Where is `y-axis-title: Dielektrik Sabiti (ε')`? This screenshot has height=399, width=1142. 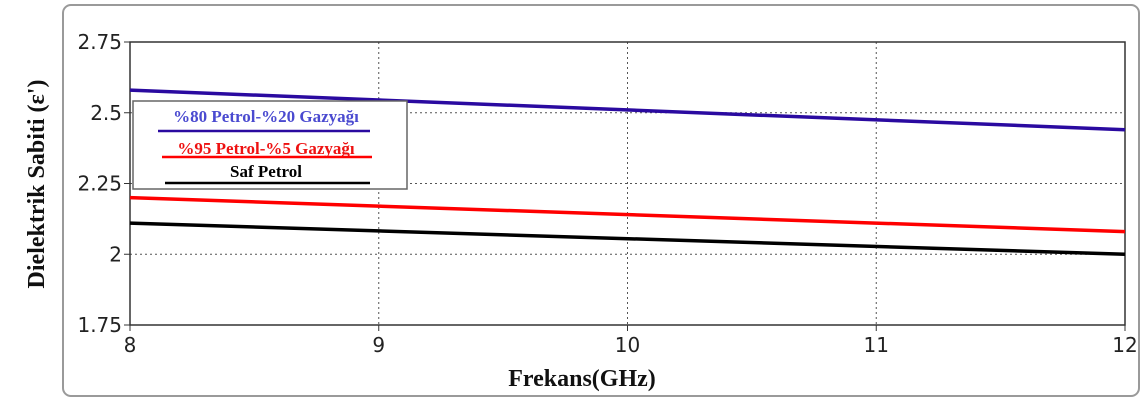 y-axis-title: Dielektrik Sabiti (ε') is located at coordinates (37, 184).